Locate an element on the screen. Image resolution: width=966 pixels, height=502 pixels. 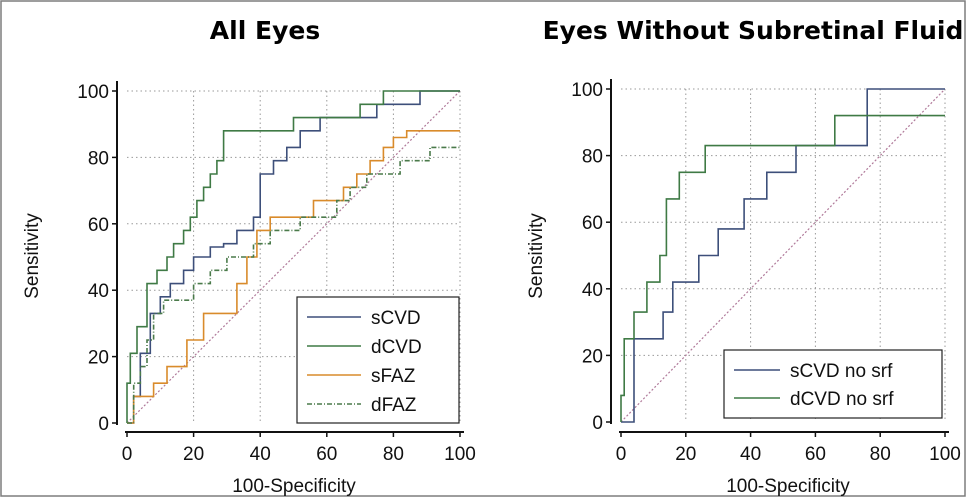
legend-label: dCVD no srf is located at coordinates (842, 399).